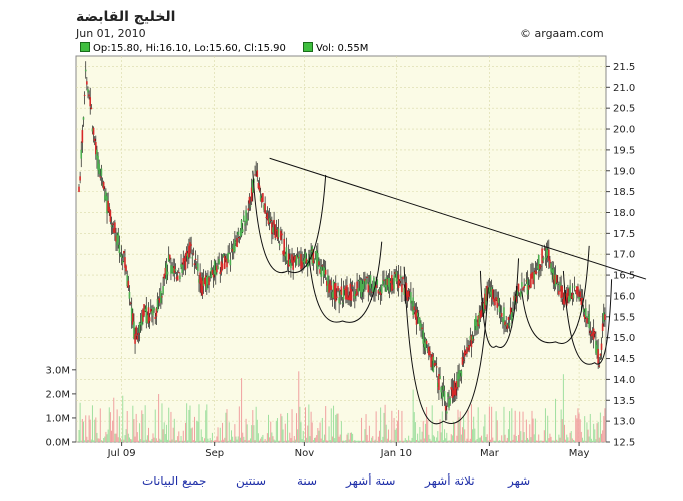 The image size is (683, 501). What do you see at coordinates (174, 481) in the screenshot?
I see `link-all-data: جميع البيانات` at bounding box center [174, 481].